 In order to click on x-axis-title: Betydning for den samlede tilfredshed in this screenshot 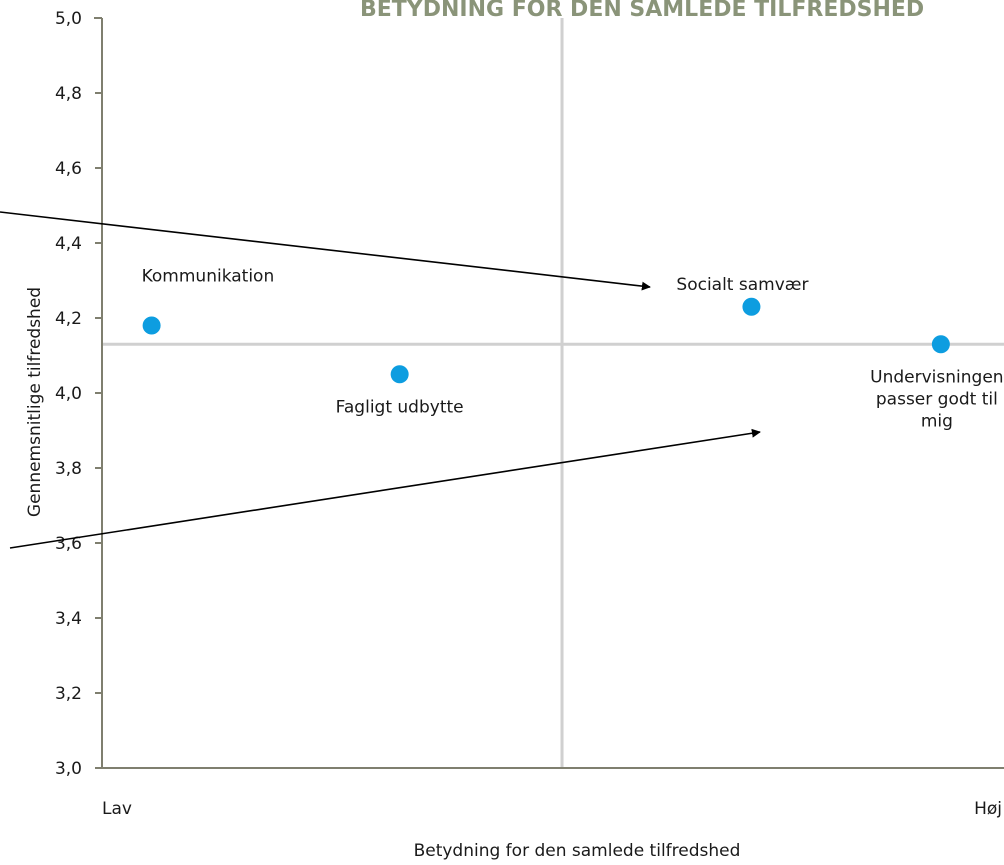, I will do `click(577, 851)`.